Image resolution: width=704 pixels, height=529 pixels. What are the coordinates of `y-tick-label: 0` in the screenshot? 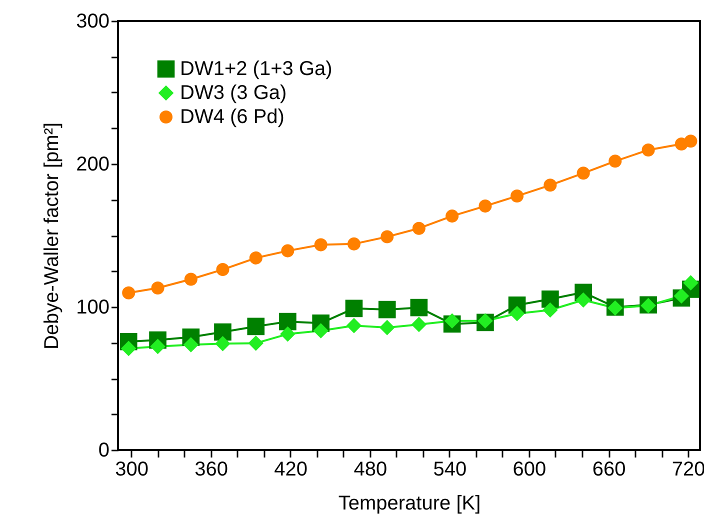 It's located at (104, 451).